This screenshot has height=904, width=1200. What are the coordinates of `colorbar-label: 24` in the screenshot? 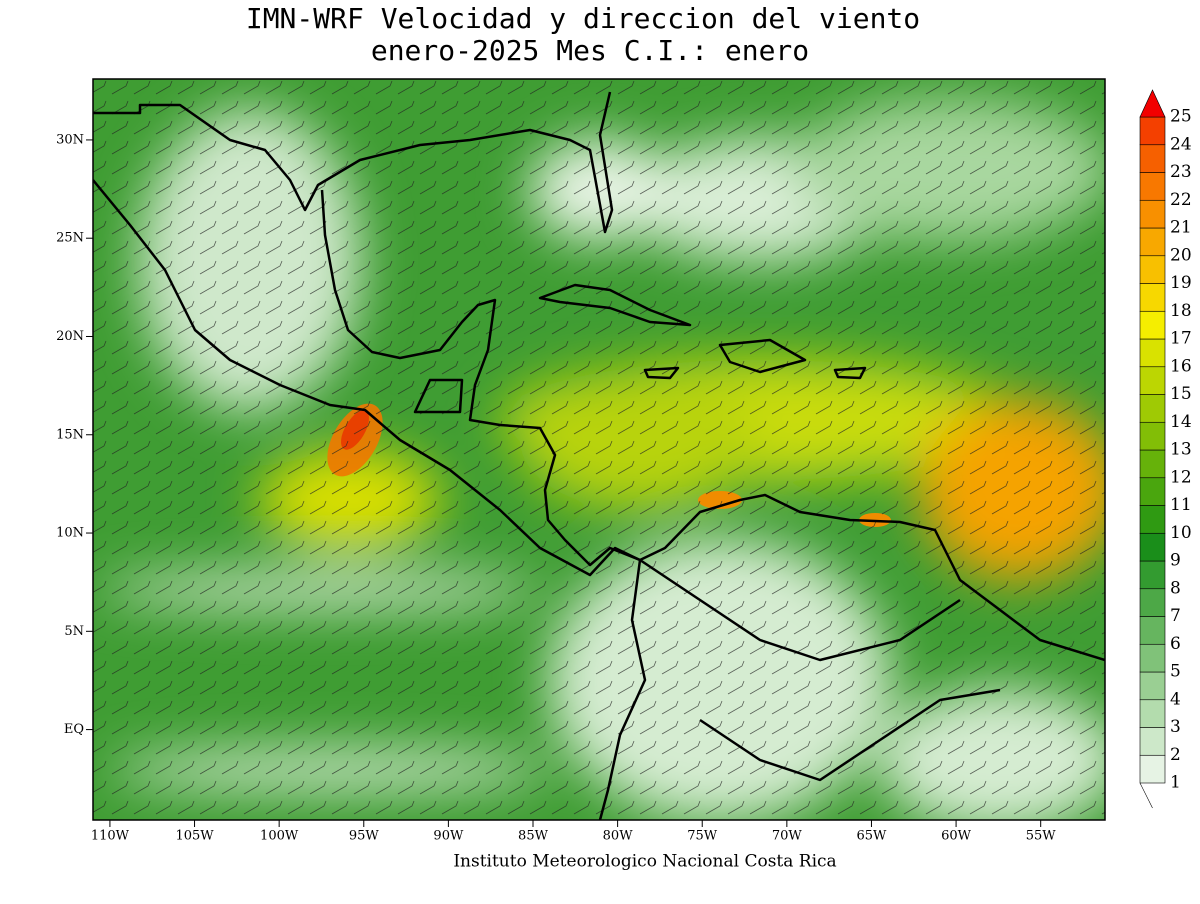 It's located at (1181, 144).